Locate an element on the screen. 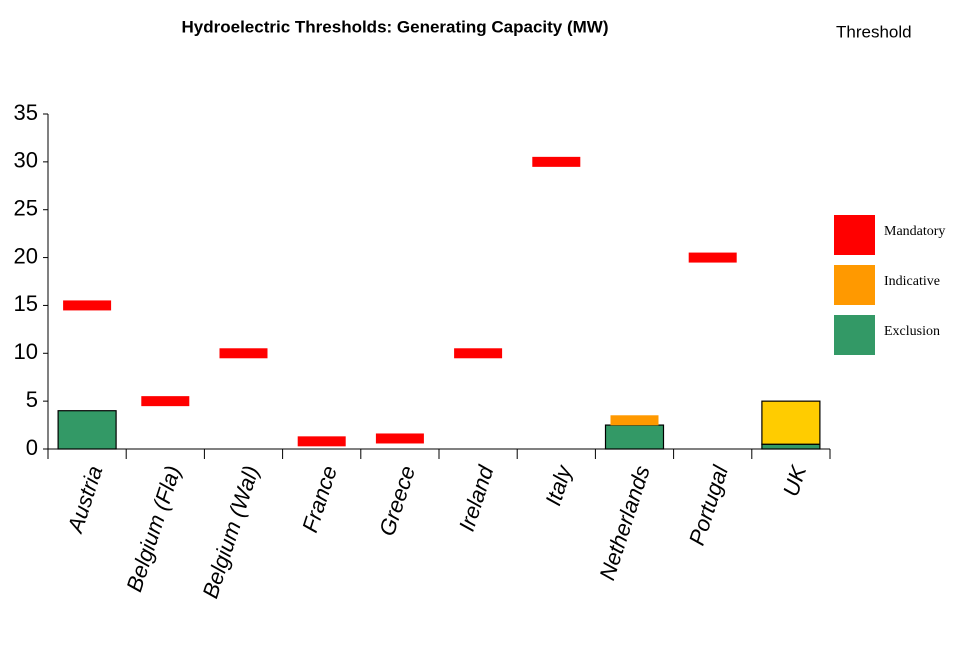  x-tick-label: Belgium (Wal) is located at coordinates (230, 532).